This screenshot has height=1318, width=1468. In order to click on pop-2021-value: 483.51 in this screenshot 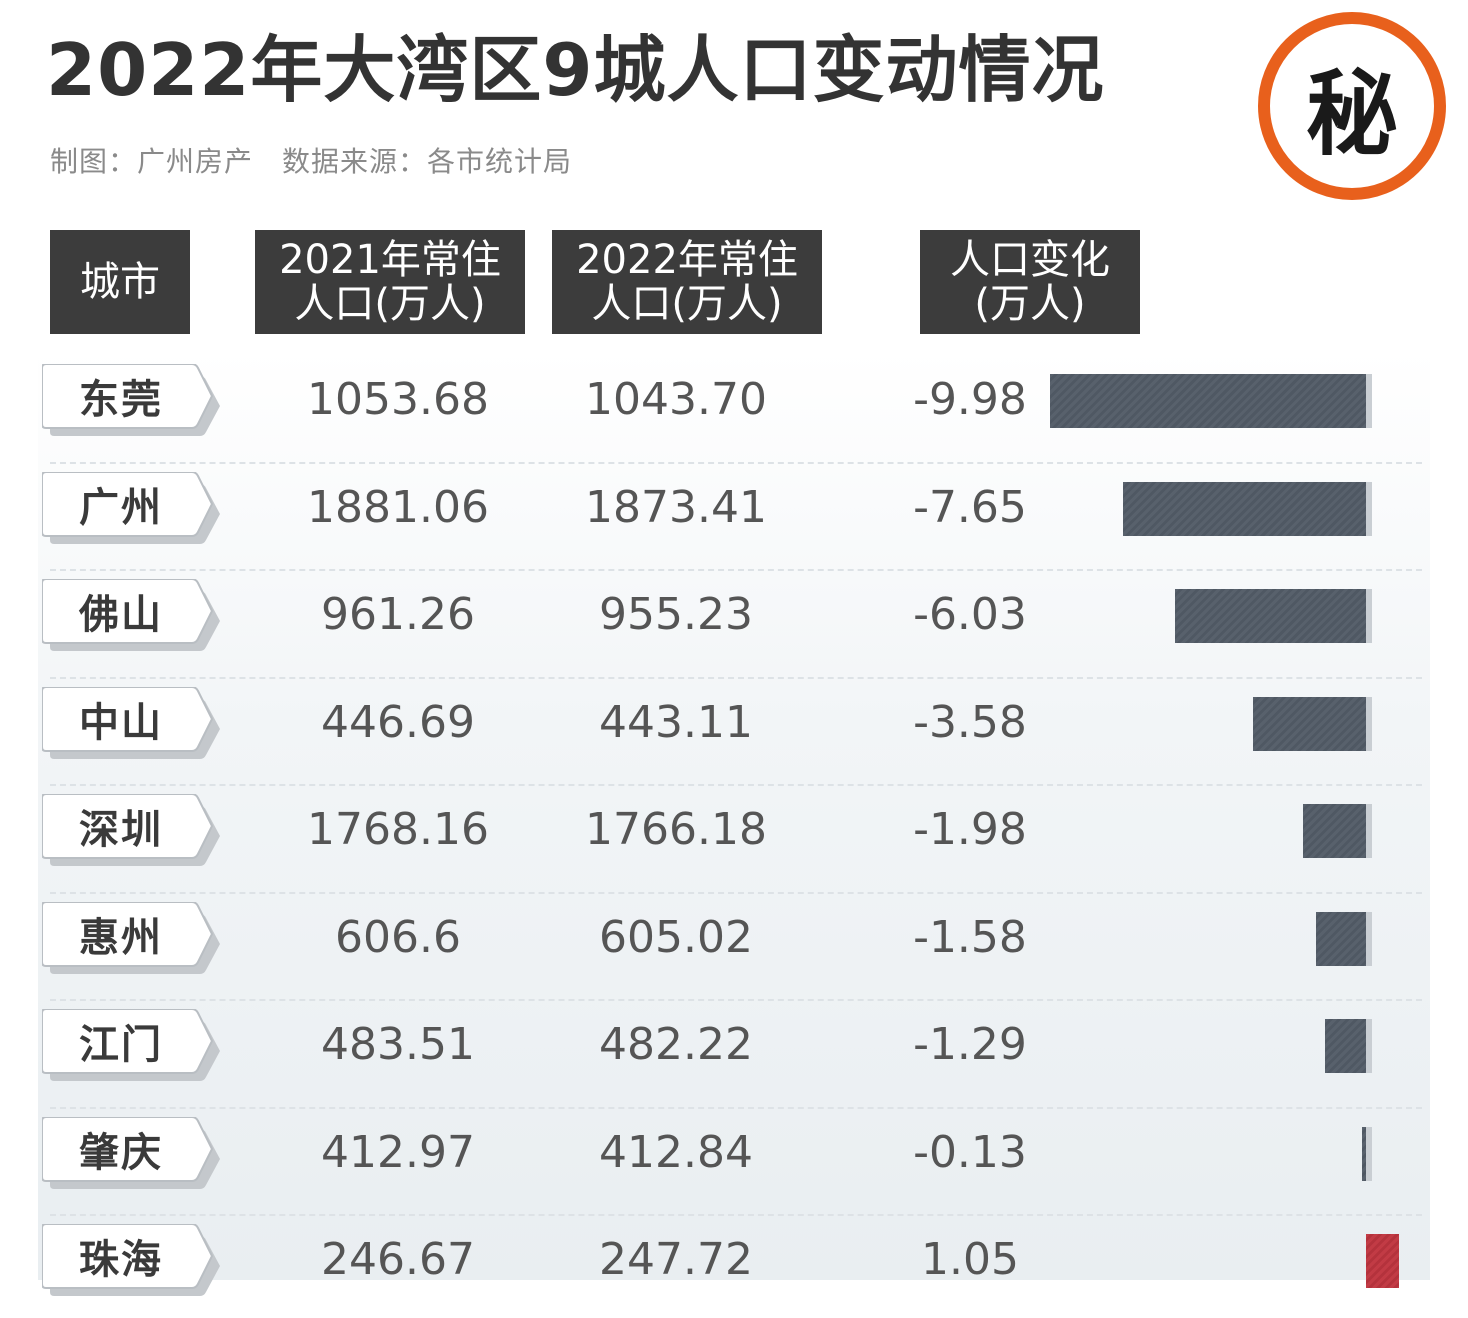, I will do `click(398, 1044)`.